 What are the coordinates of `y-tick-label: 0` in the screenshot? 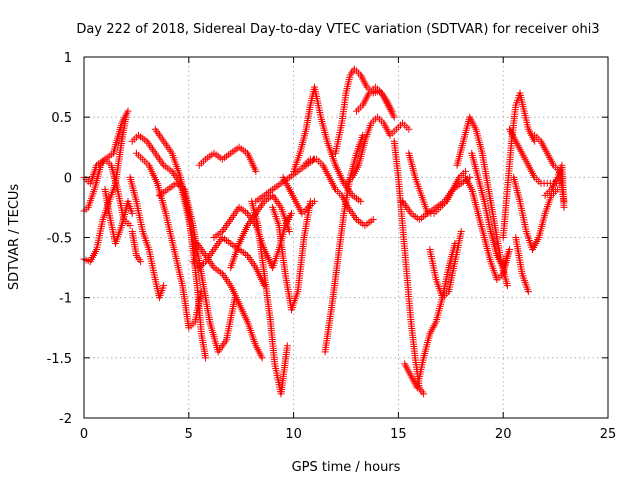 It's located at (68, 178).